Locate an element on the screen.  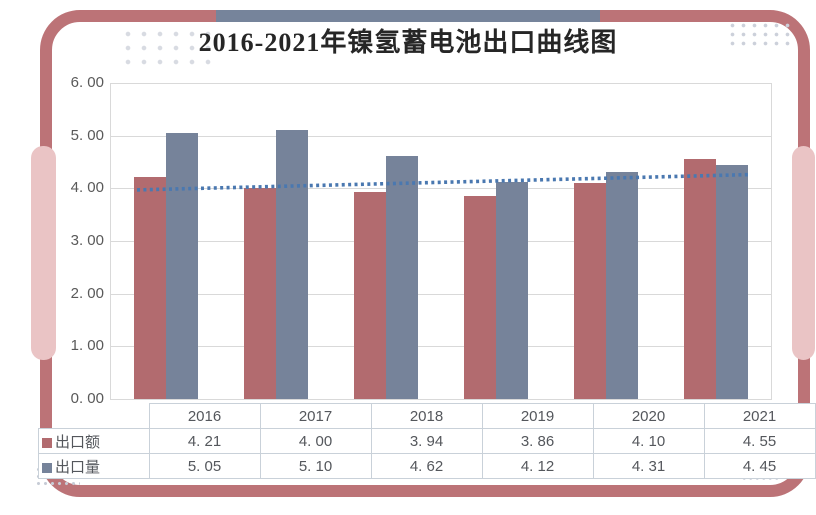
table-header-row: 2016 2017 2018 2019 2020 2021 is located at coordinates (427, 416).